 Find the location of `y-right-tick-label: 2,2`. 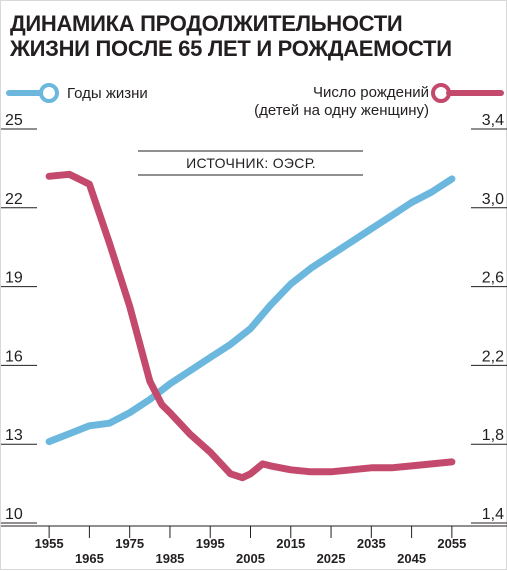

y-right-tick-label: 2,2 is located at coordinates (493, 356).